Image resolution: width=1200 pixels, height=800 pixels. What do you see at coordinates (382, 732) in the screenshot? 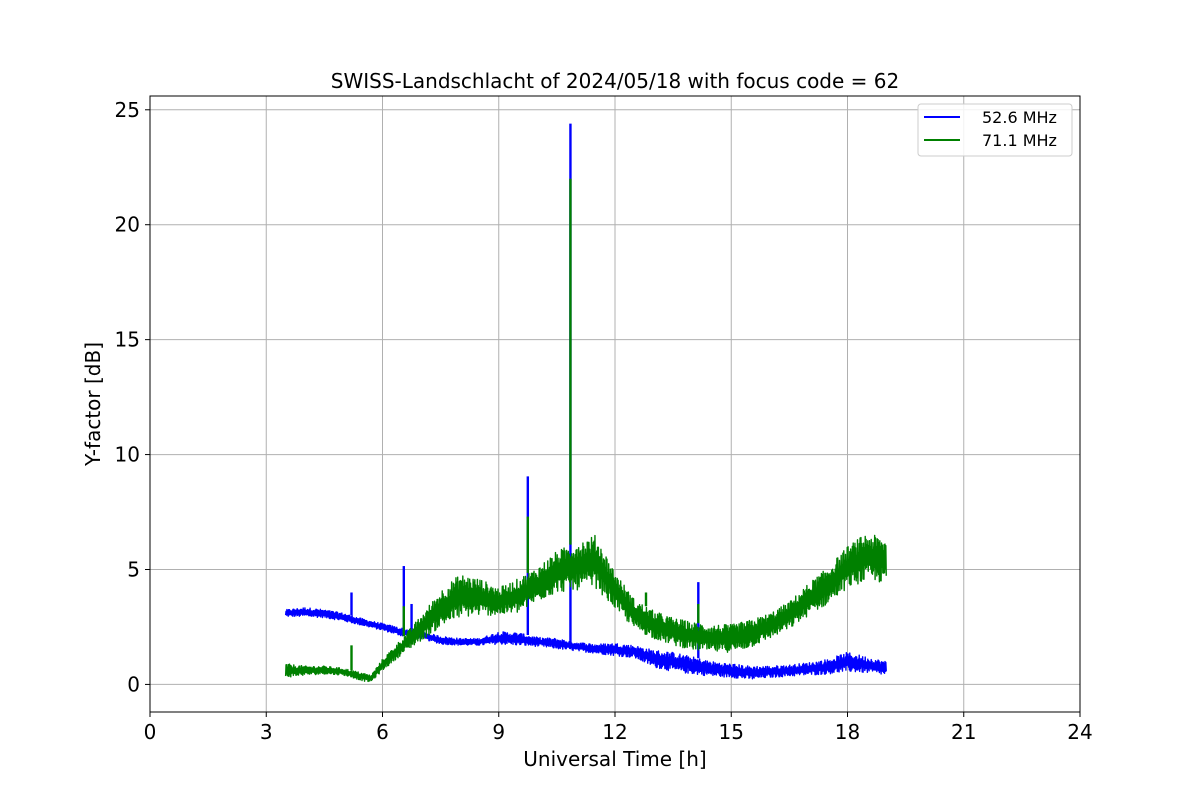
I see `x-tick-label: 6` at bounding box center [382, 732].